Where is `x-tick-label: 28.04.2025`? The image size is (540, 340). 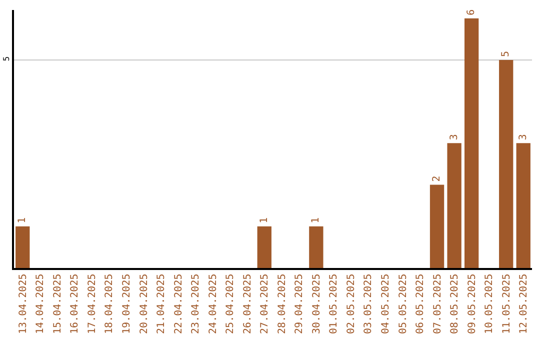
x-tick-label: 28.04.2025 is located at coordinates (282, 304).